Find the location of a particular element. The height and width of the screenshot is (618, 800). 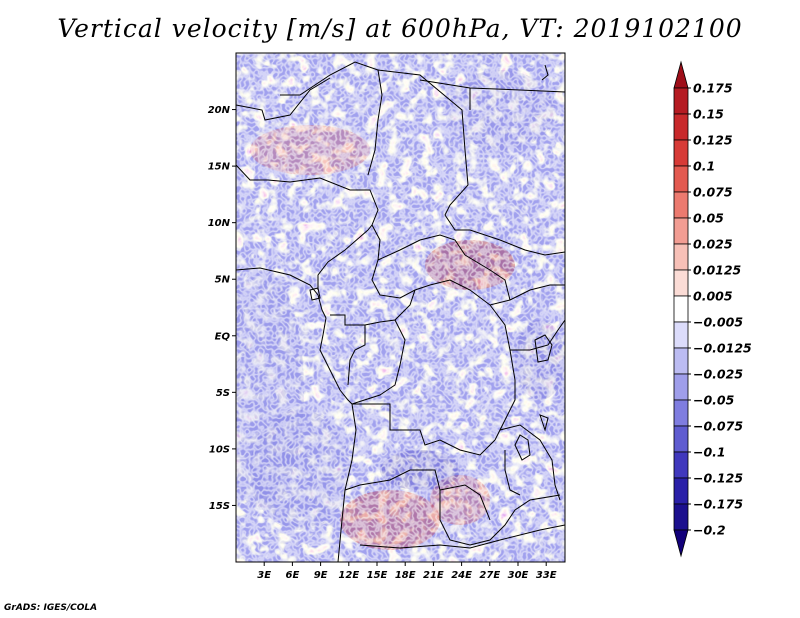

x-tick-label: 9E is located at coordinates (321, 575).